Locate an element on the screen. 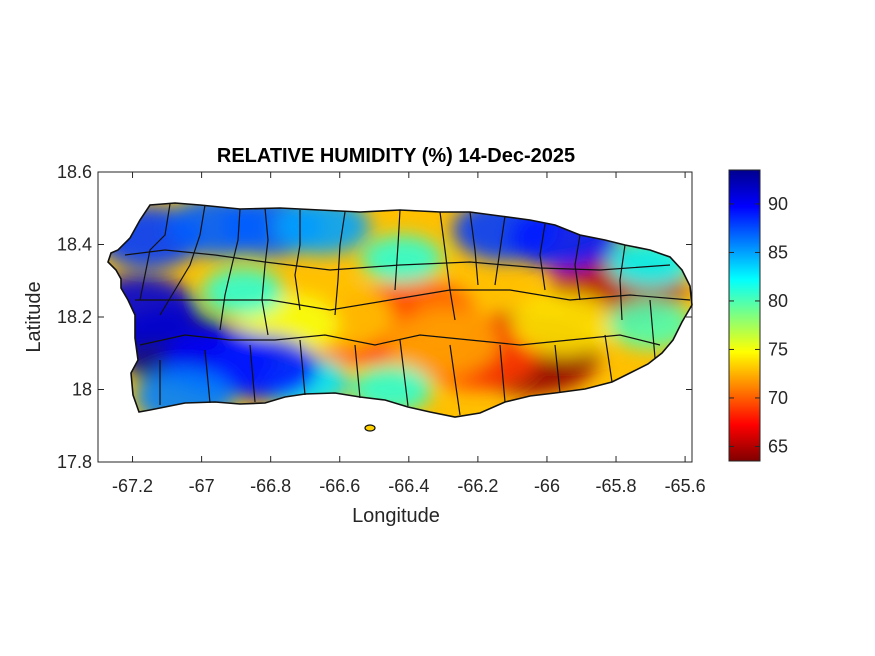  x-tick-label: -65.6 is located at coordinates (685, 486).